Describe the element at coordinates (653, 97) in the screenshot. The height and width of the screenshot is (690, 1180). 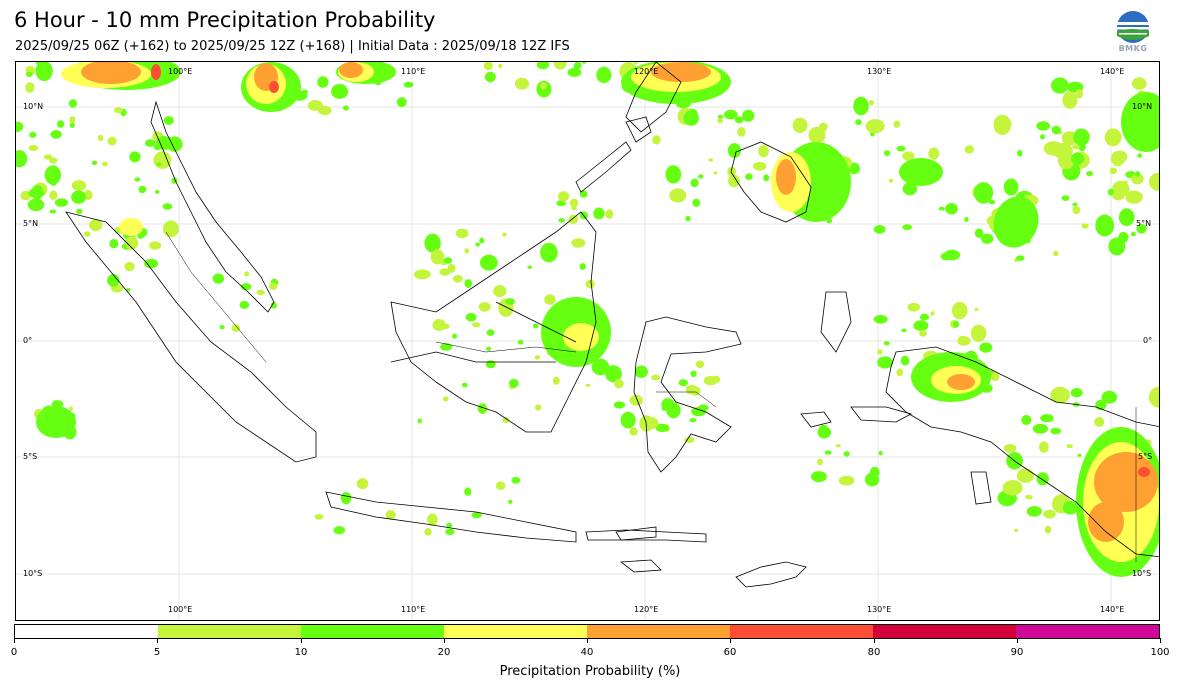
I see `luzon-coast` at that location.